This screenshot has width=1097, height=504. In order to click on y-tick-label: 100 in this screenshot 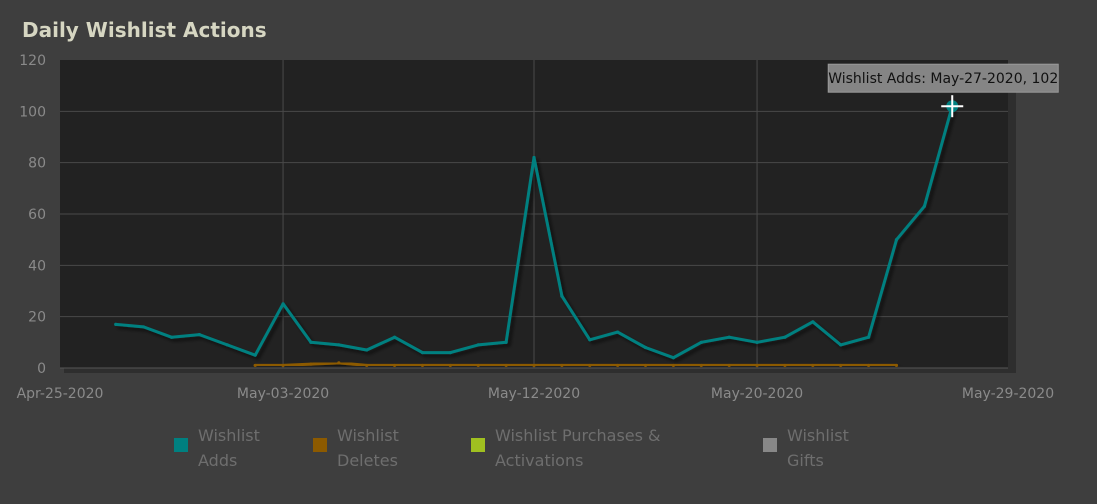, I will do `click(32, 112)`.